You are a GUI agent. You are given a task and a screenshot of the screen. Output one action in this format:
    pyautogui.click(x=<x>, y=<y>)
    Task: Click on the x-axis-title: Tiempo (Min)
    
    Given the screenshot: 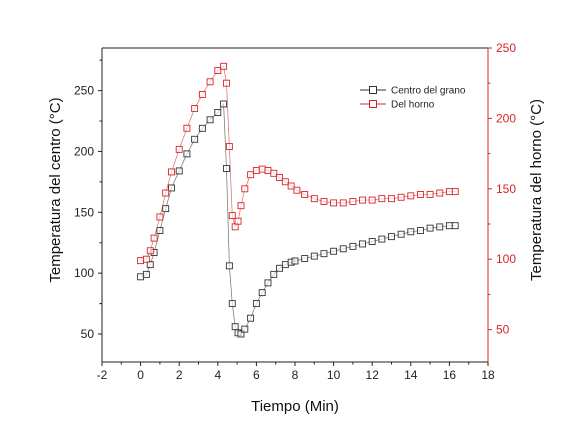 What is the action you would take?
    pyautogui.click(x=295, y=406)
    